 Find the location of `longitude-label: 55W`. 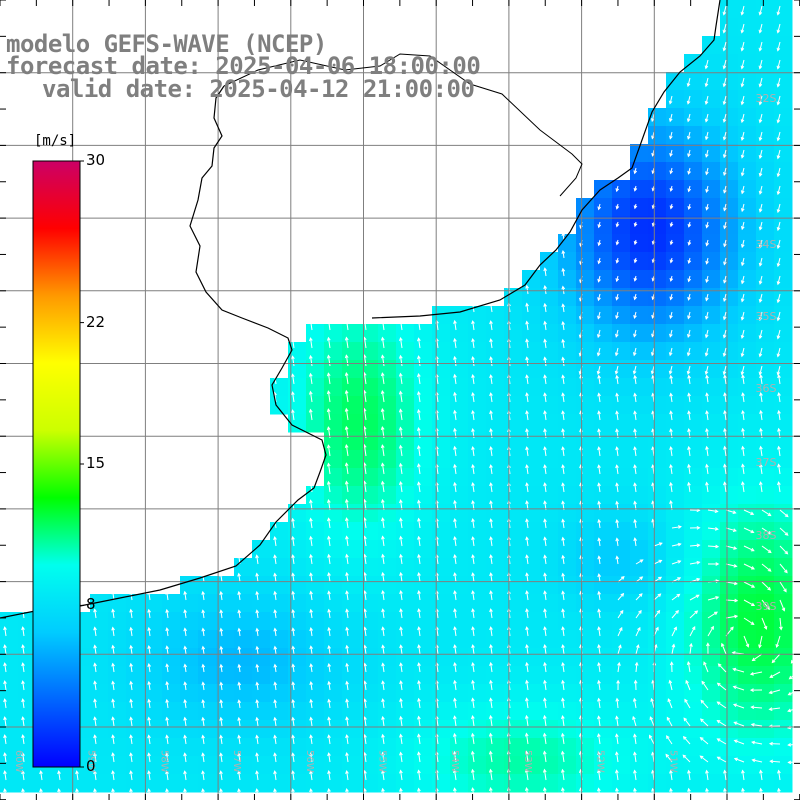

longitude-label: 55W is located at coordinates (382, 761).